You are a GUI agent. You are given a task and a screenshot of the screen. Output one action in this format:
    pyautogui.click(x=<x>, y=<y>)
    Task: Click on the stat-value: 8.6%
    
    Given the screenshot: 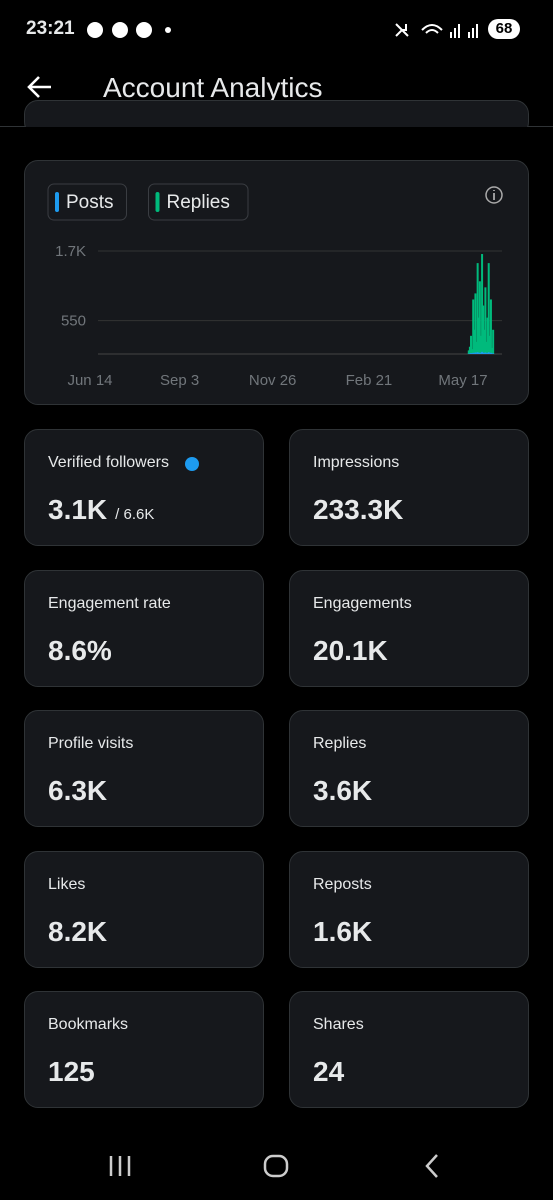 What is the action you would take?
    pyautogui.click(x=80, y=651)
    